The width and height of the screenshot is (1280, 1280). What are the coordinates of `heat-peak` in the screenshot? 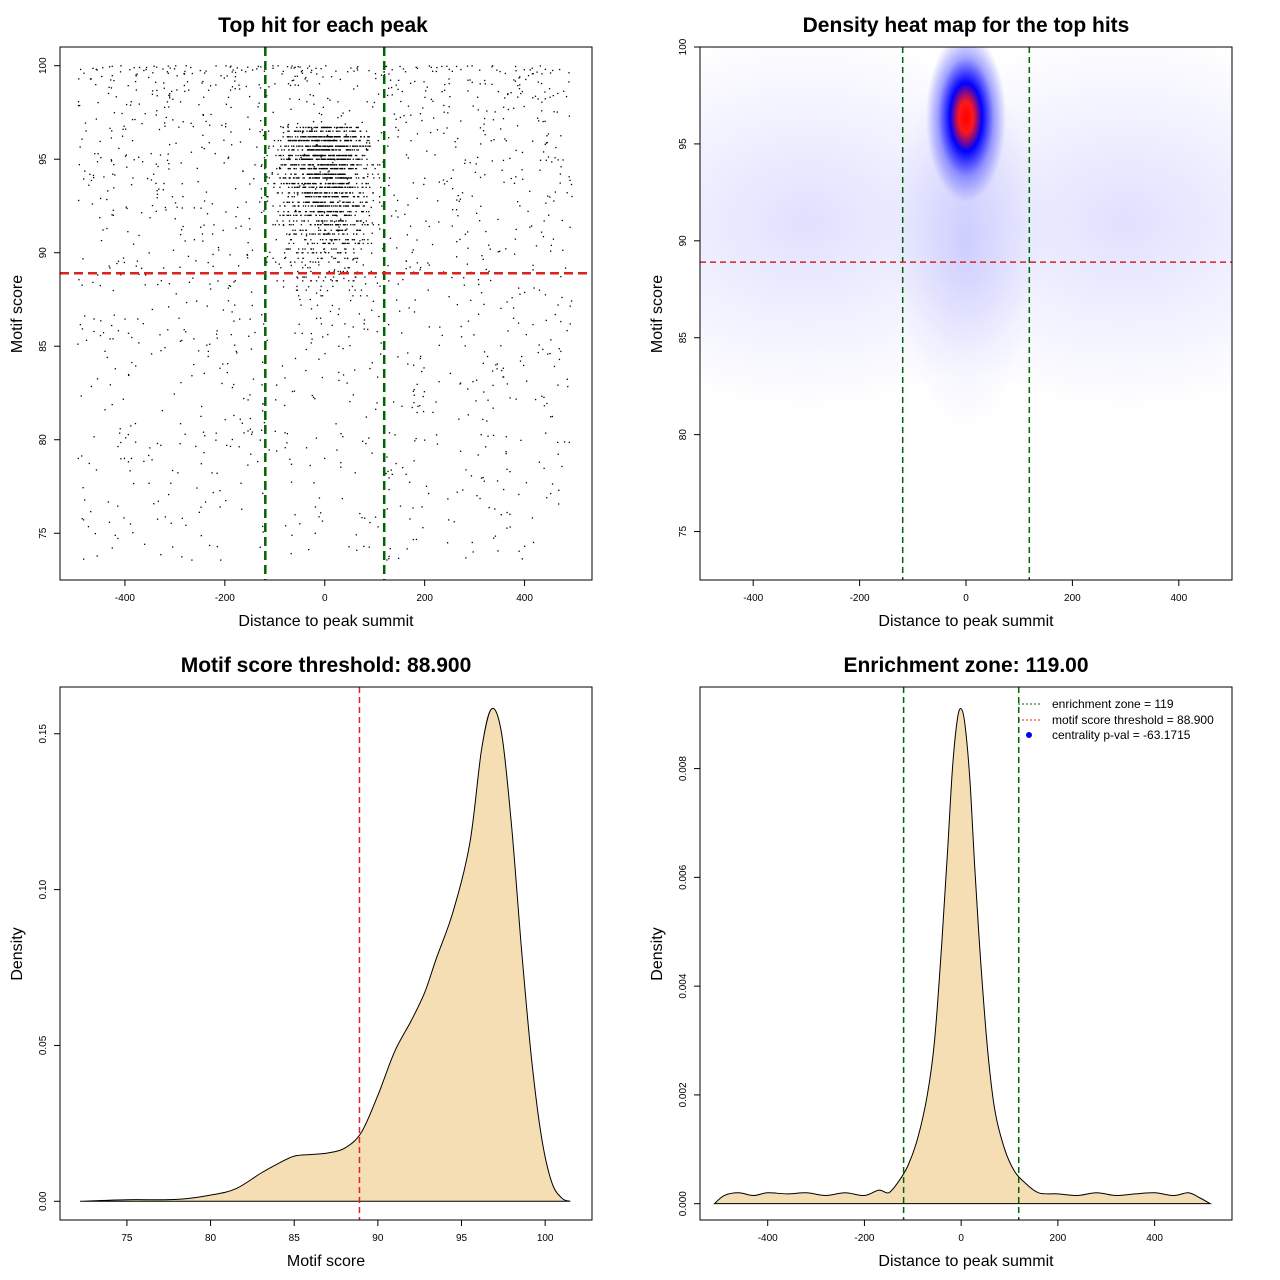 It's located at (966, 125).